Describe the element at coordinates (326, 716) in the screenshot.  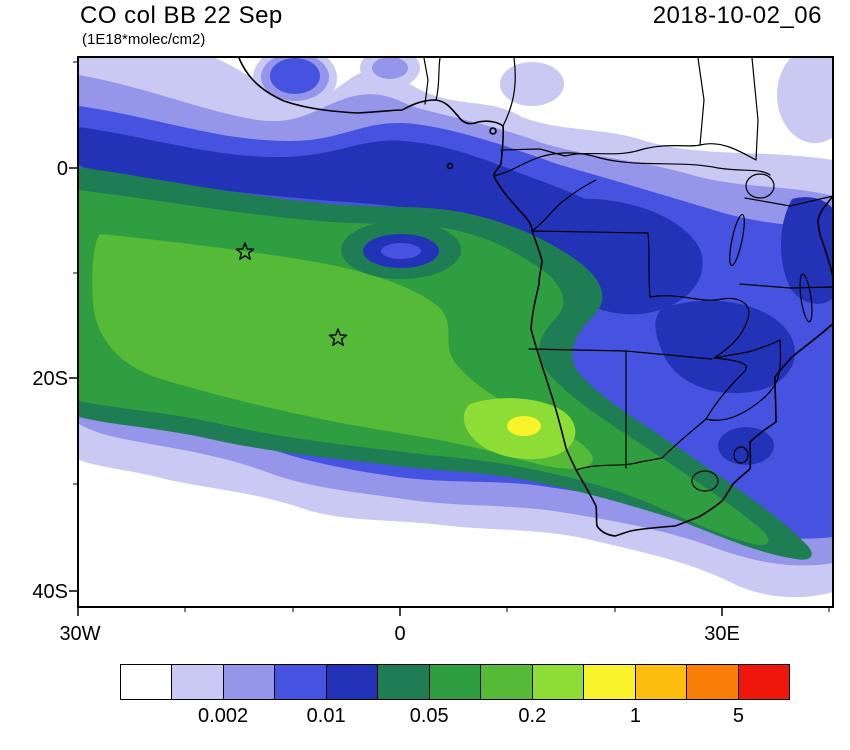
I see `colorbar-tick-label-0.01: 0.01` at that location.